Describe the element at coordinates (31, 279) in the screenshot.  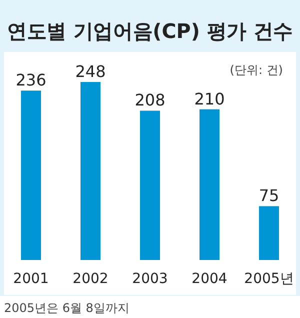
I see `x-tick-label: 2001` at that location.